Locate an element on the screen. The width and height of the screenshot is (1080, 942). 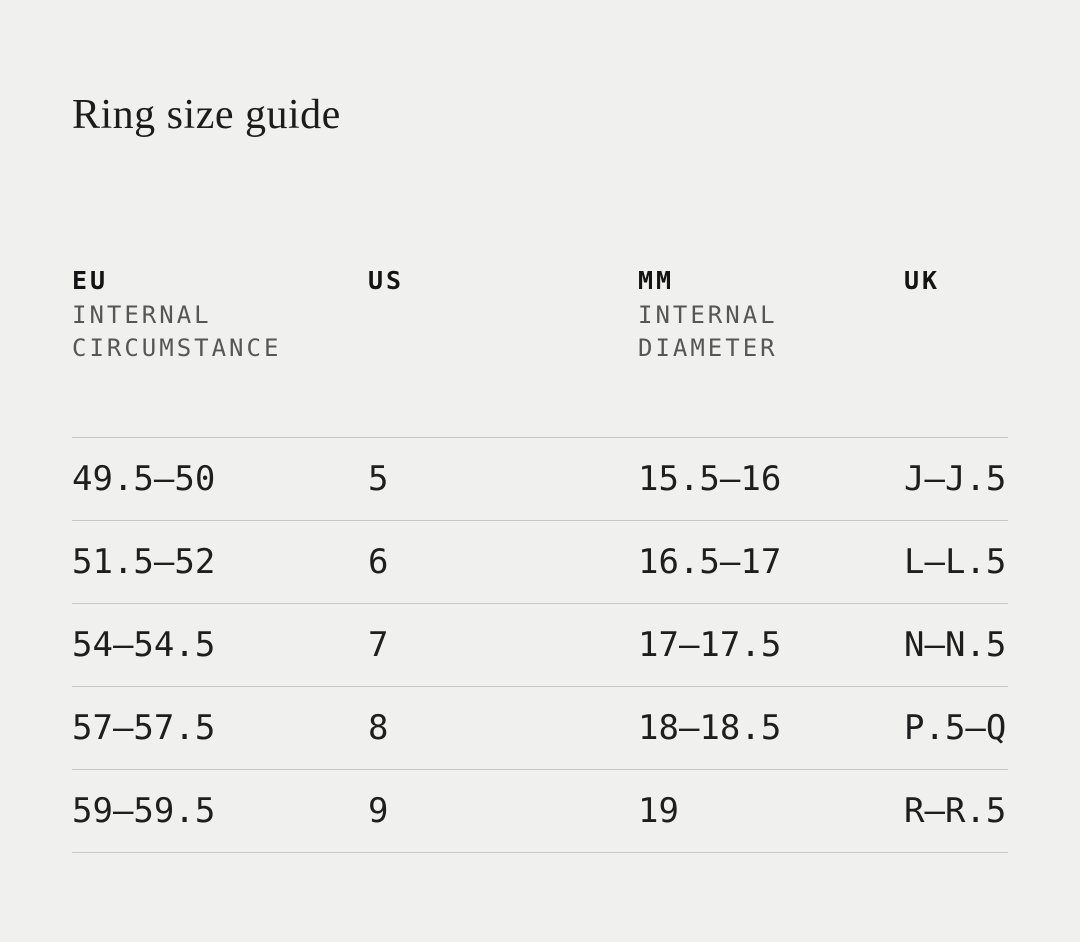
column-header-label: MM is located at coordinates (656, 280).